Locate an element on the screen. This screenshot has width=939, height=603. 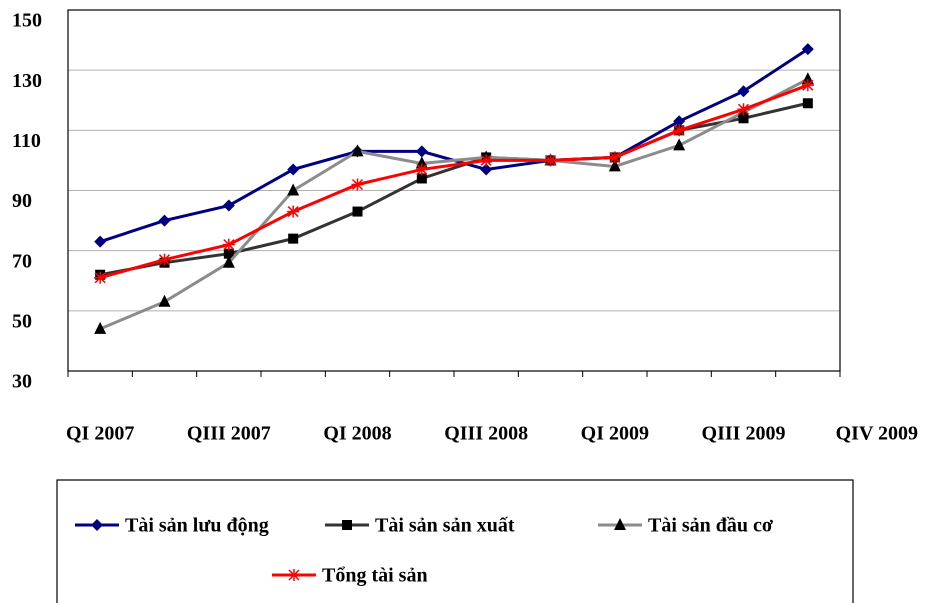
x-tick-label: QI 2008 is located at coordinates (357, 434).